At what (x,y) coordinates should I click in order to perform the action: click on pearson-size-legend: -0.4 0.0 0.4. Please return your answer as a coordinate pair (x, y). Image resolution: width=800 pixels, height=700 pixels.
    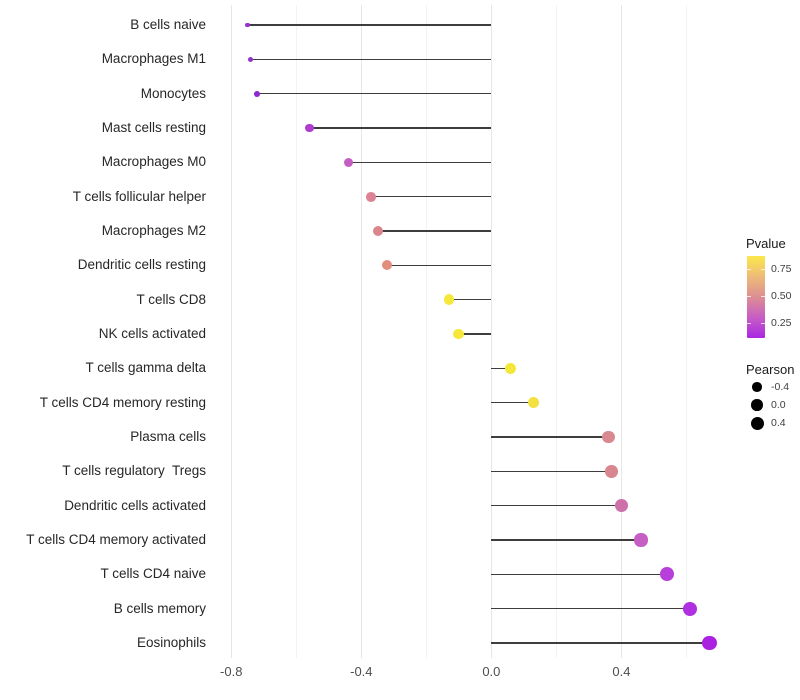
    Looking at the image, I should click on (769, 409).